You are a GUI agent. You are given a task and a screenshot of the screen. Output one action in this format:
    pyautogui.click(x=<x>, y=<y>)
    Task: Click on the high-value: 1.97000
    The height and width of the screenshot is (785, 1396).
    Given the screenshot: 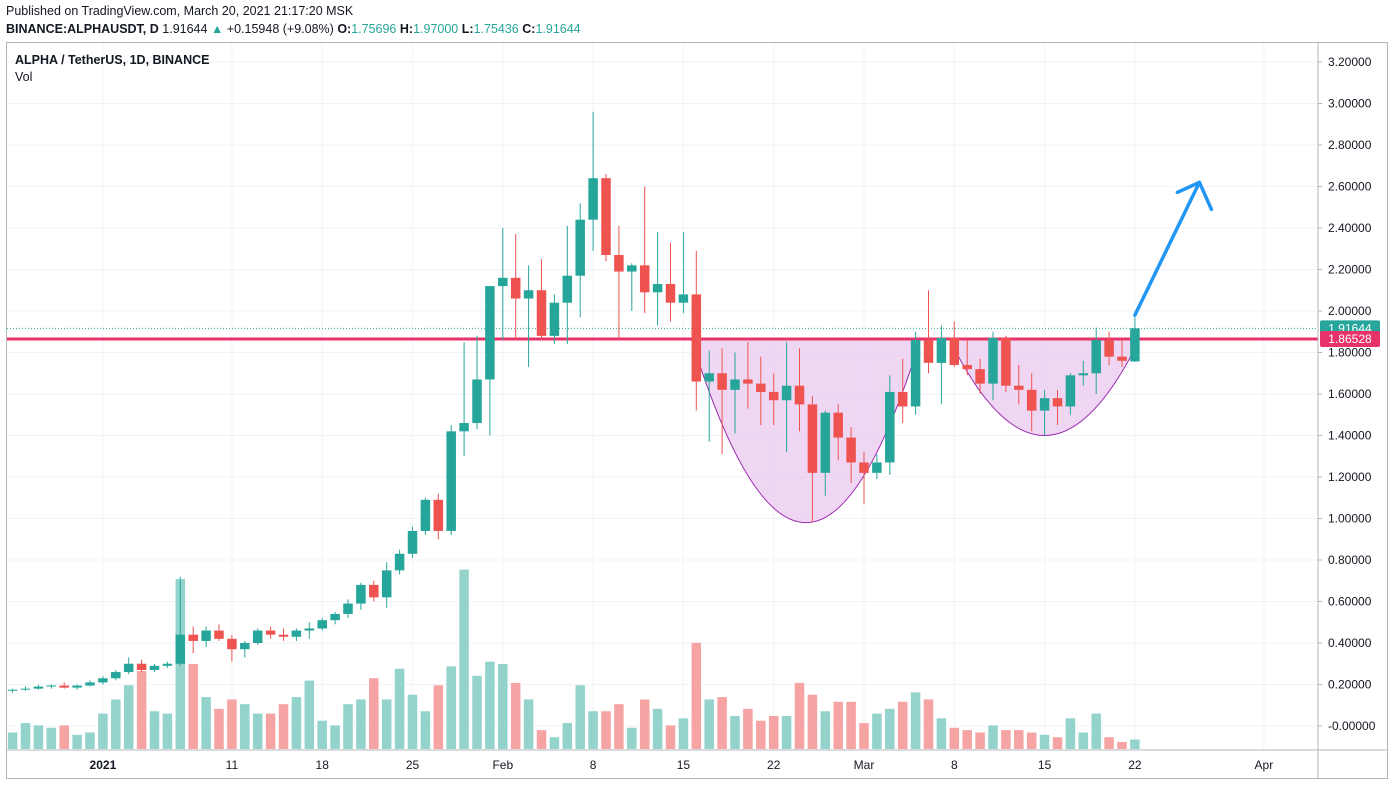 What is the action you would take?
    pyautogui.click(x=436, y=29)
    